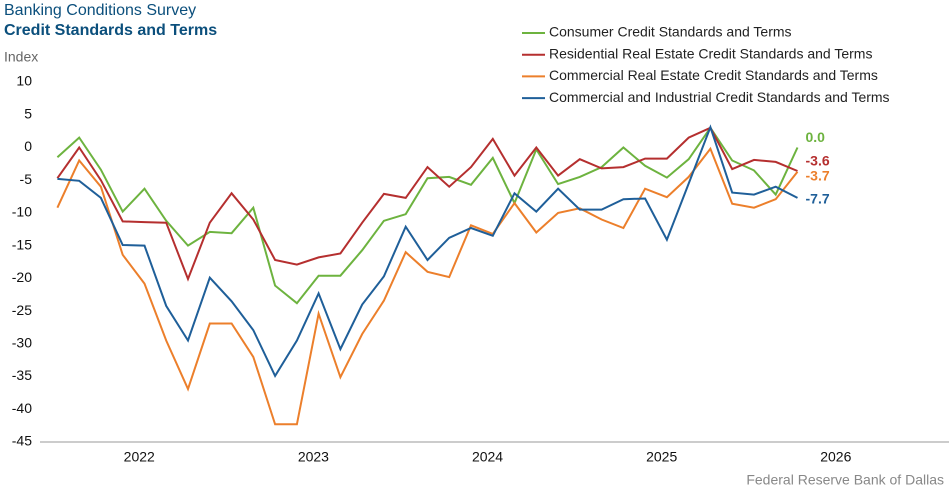 Image resolution: width=949 pixels, height=493 pixels. Describe the element at coordinates (661, 457) in the screenshot. I see `x-tick-label: 2025` at that location.